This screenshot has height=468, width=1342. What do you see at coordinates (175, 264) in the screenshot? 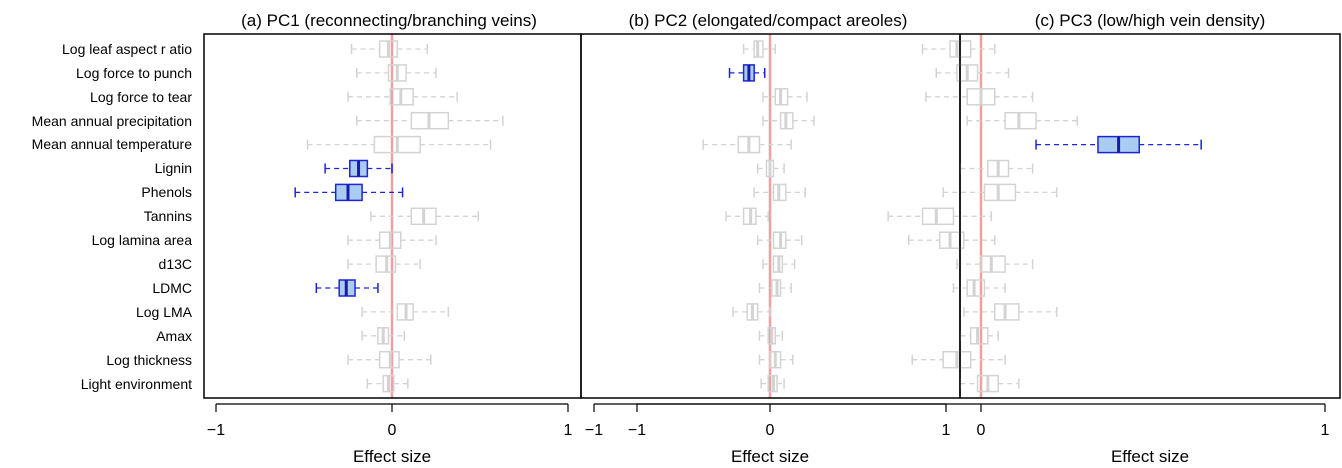
I see `row-label: d13C` at bounding box center [175, 264].